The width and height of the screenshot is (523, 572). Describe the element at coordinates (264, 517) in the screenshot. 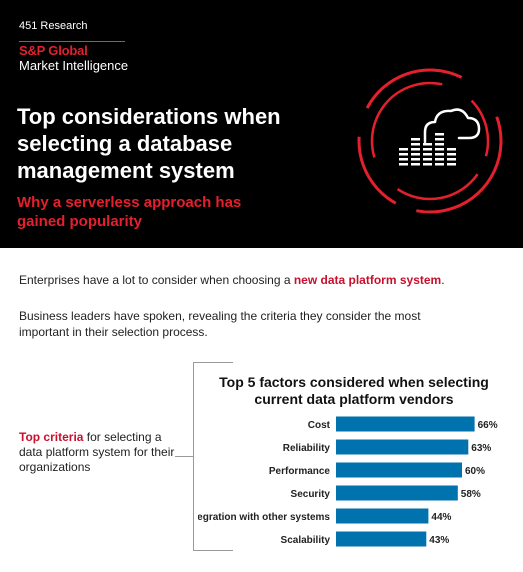

I see `category-label: Integration with other systems` at that location.